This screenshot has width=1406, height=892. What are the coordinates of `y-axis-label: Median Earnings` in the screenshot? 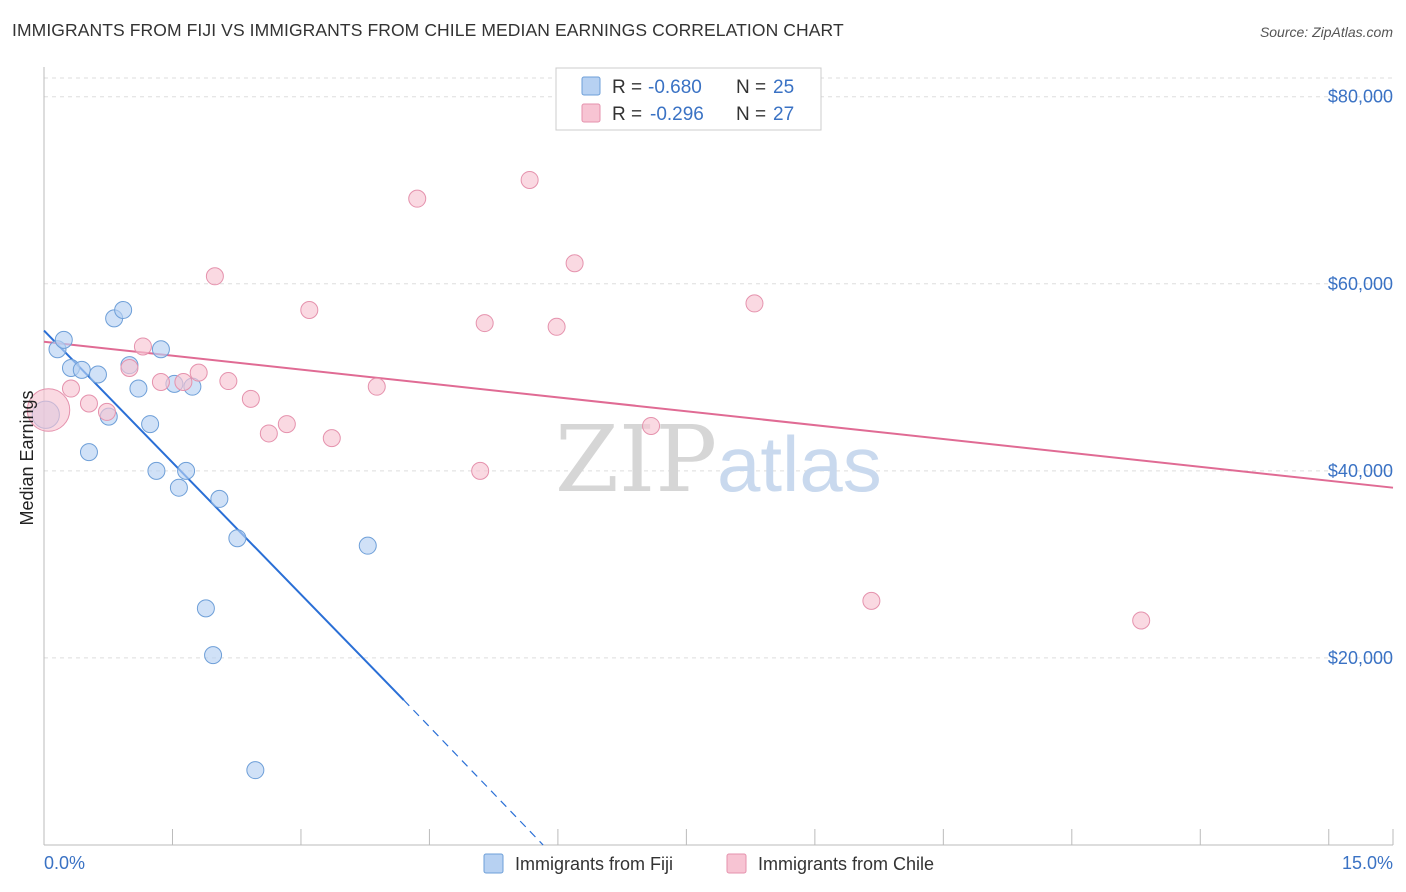 It's located at (27, 457).